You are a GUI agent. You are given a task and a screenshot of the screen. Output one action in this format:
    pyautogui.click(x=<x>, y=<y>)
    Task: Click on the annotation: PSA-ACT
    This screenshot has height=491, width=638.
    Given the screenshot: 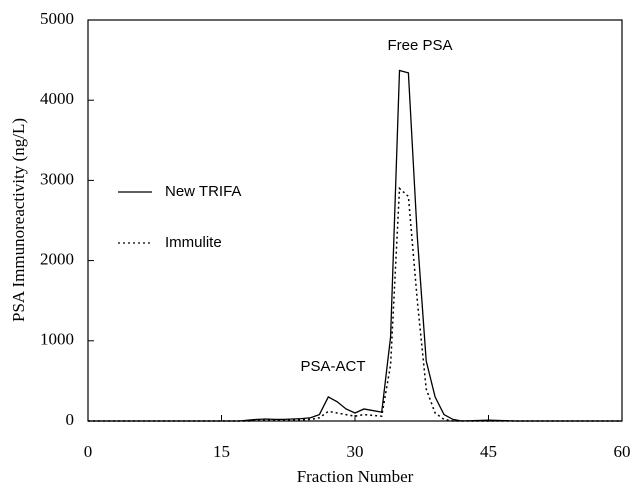 What is the action you would take?
    pyautogui.click(x=332, y=366)
    